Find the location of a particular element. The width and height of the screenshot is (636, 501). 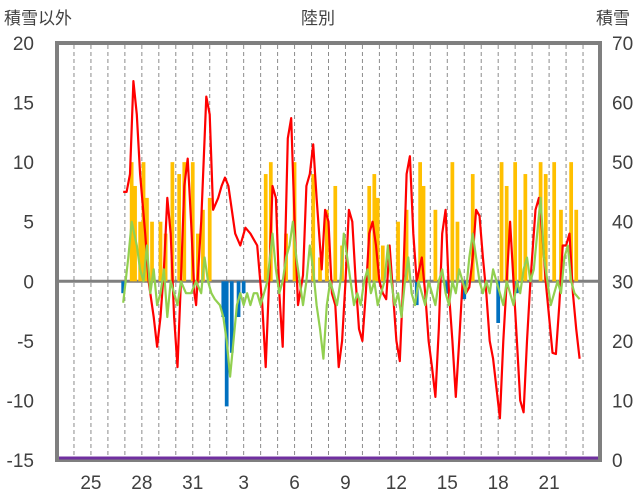

chart-title: 陸別 is located at coordinates (318, 19).